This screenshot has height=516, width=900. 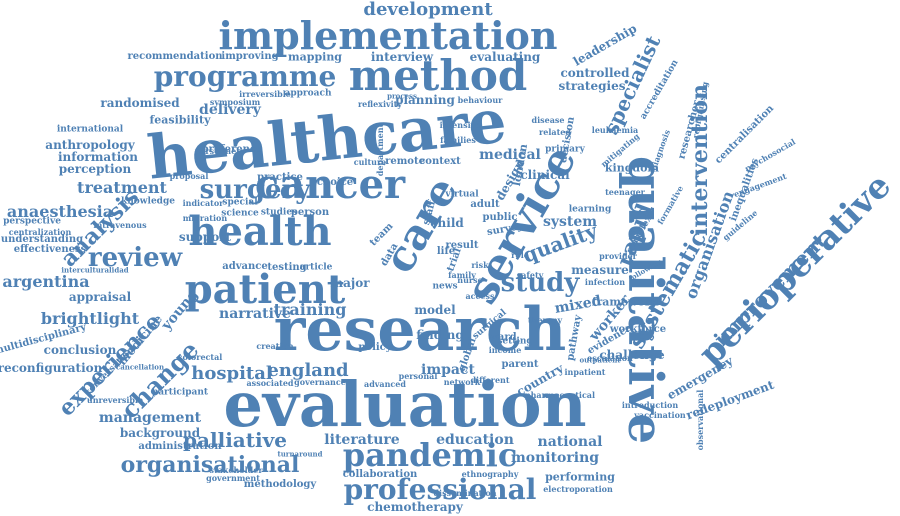 I want to click on word-choice: choice, so click(x=335, y=182).